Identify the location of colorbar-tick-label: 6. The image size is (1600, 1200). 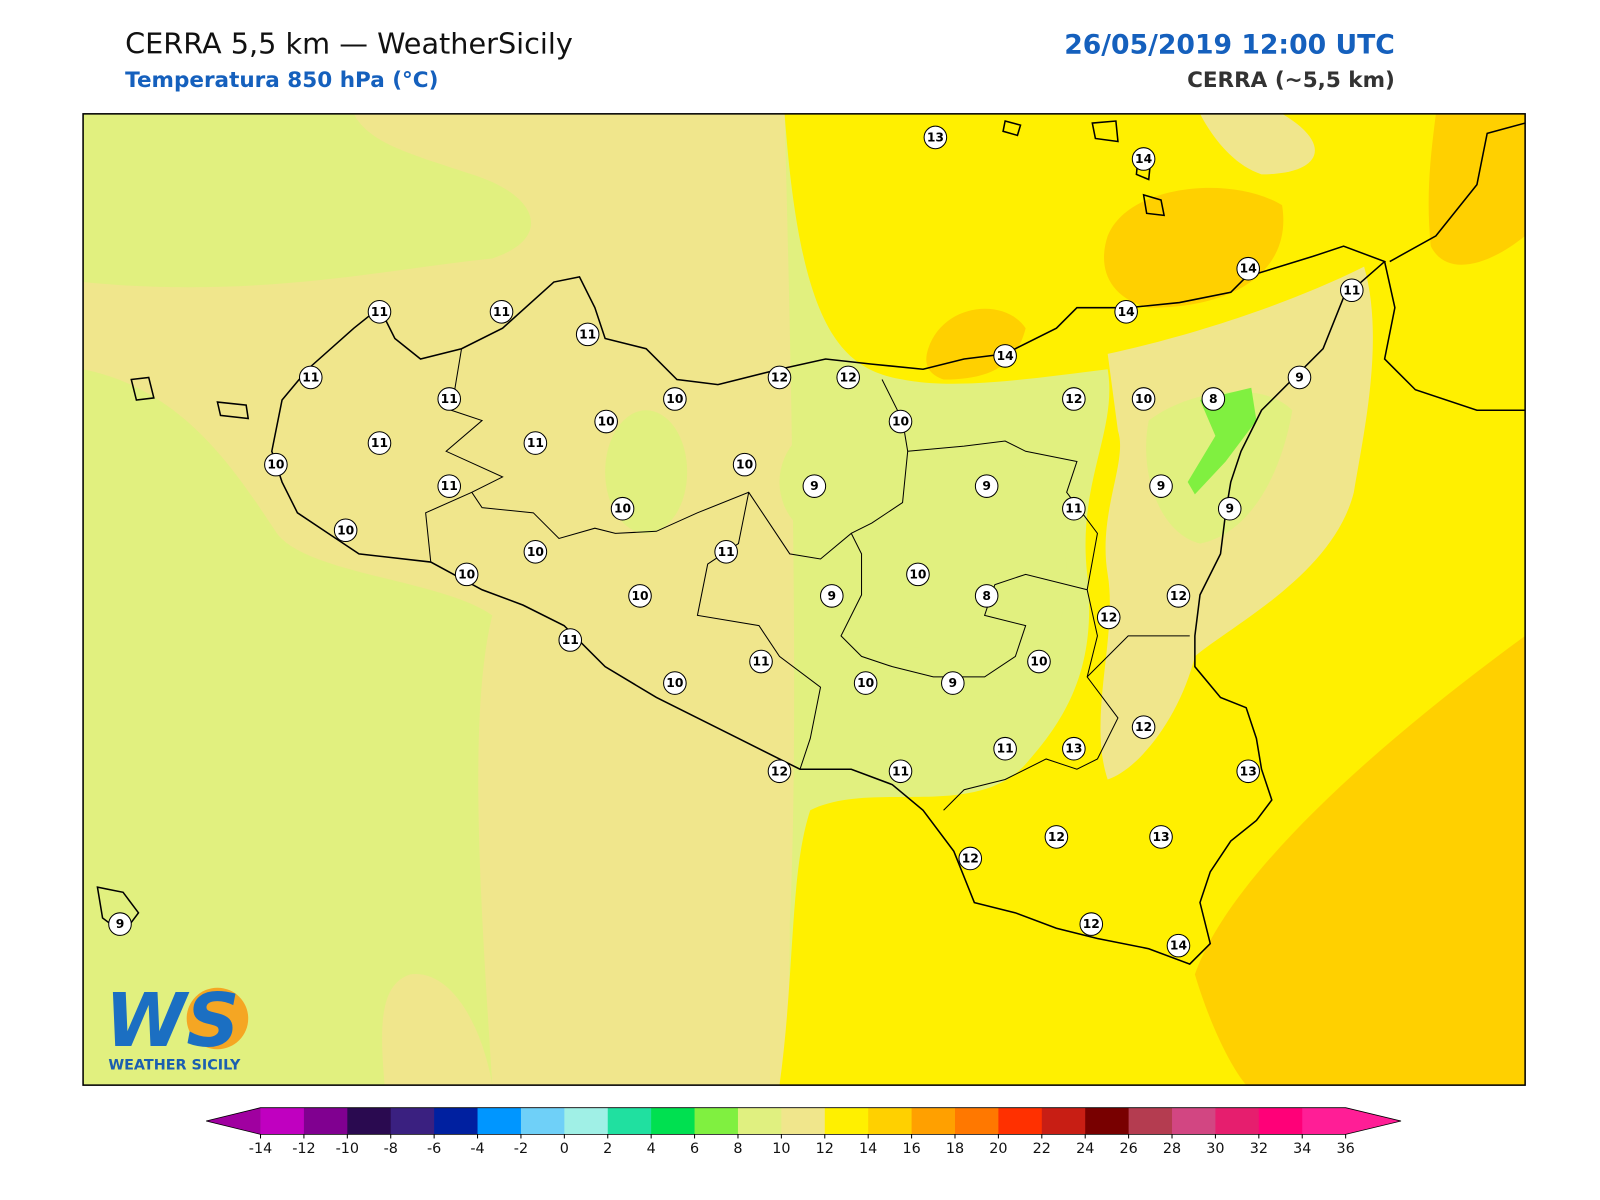
(694, 1149).